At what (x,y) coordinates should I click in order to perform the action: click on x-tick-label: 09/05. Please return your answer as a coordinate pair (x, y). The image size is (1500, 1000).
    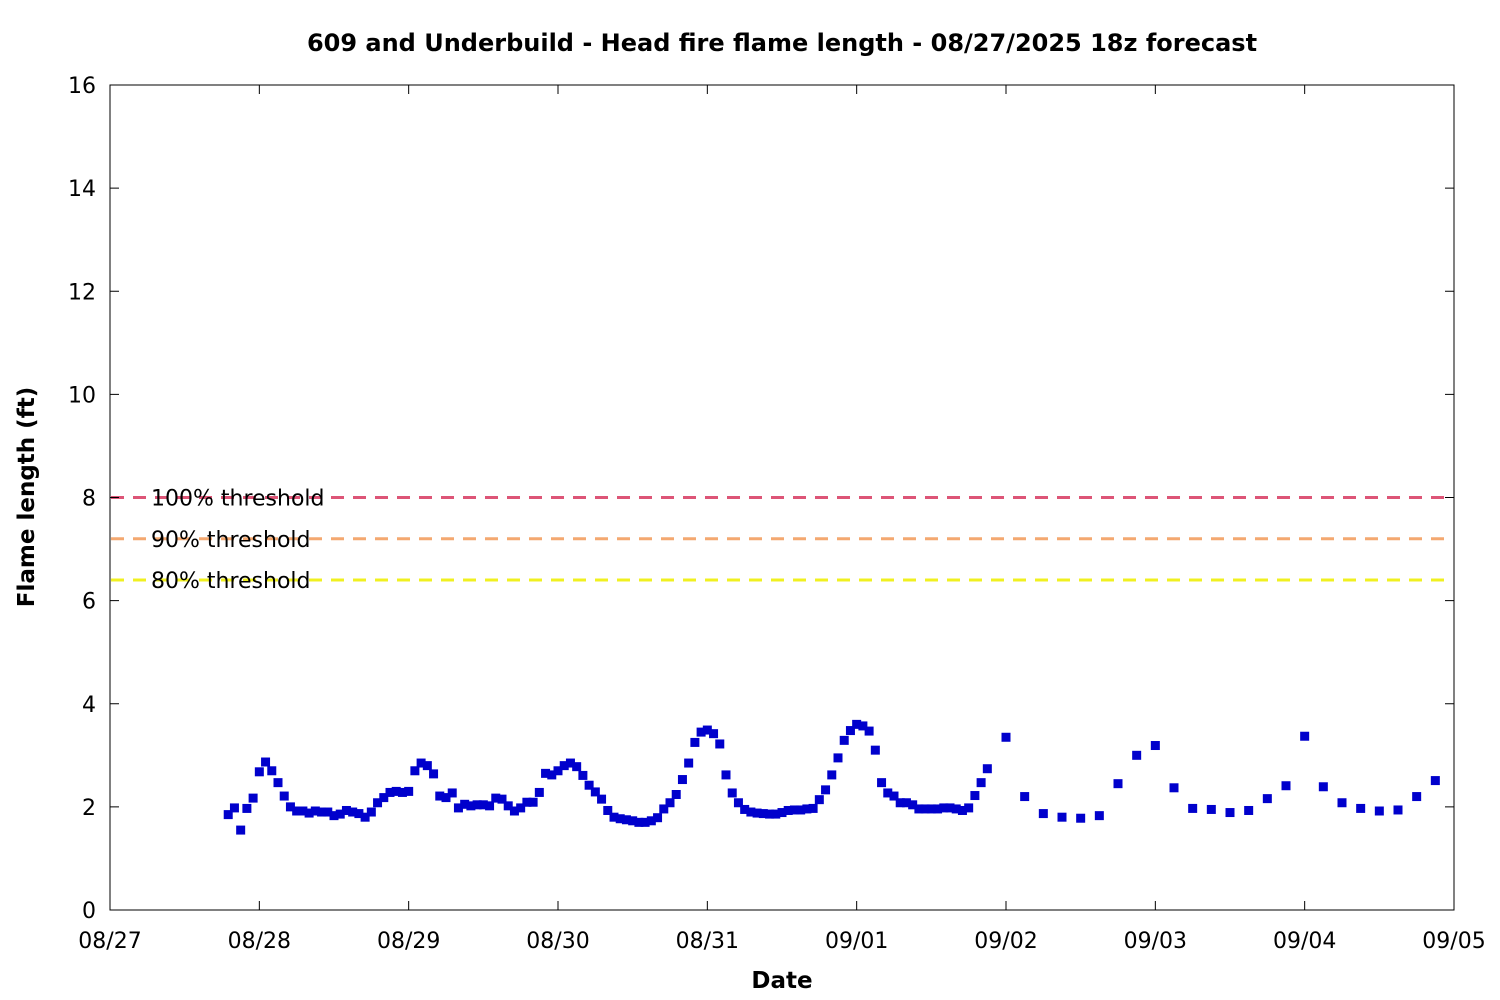
    Looking at the image, I should click on (1453, 941).